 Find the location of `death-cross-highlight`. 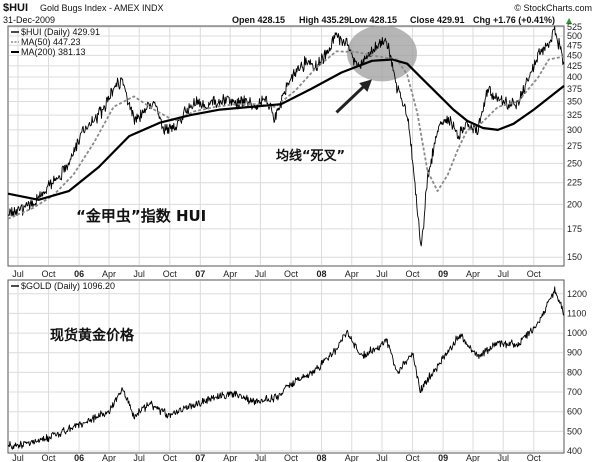

death-cross-highlight is located at coordinates (381, 53).